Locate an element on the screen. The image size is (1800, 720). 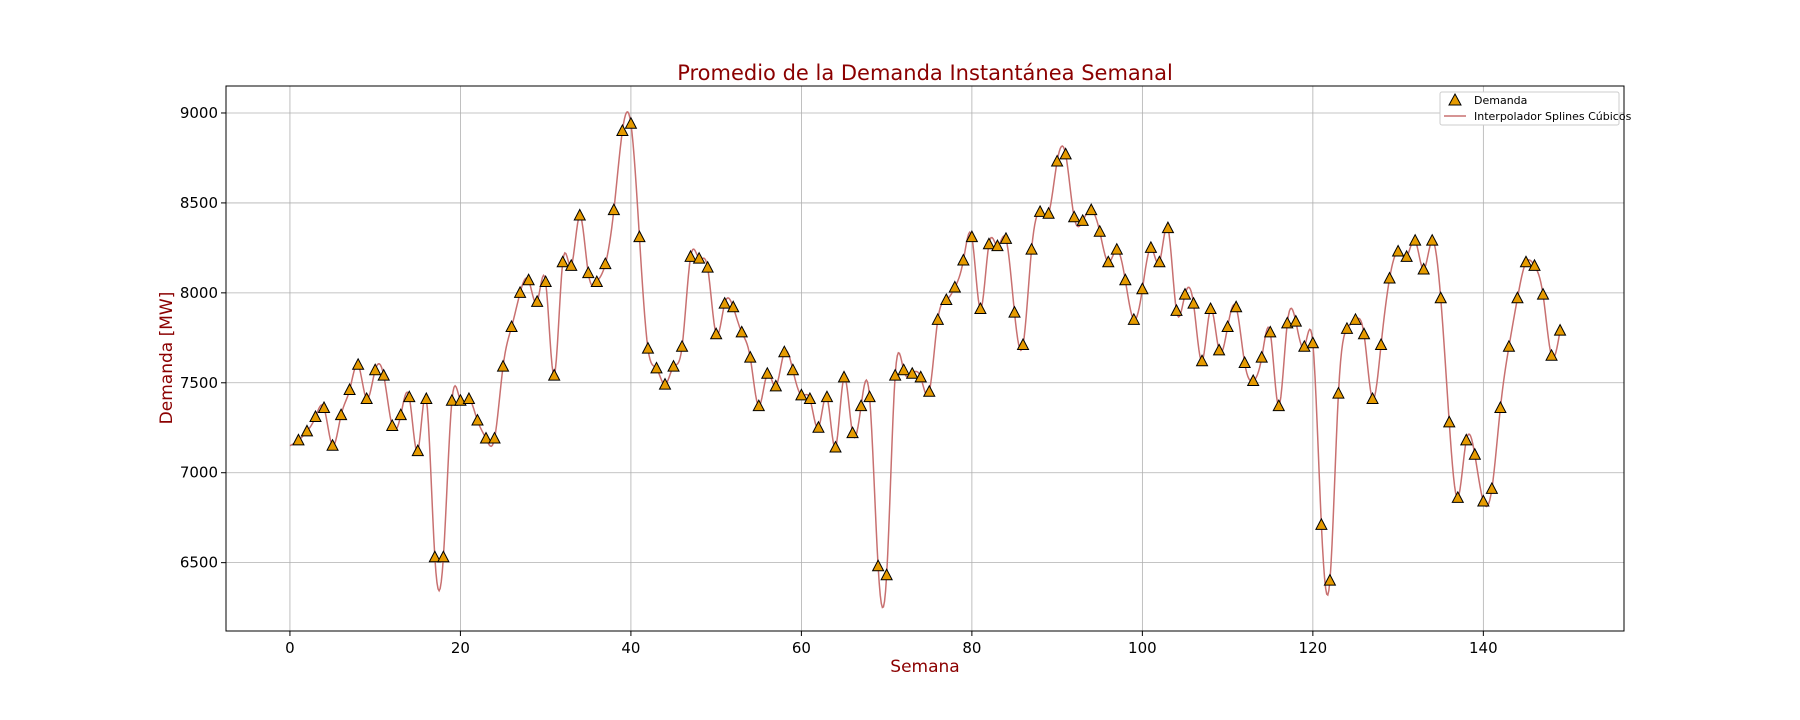
x-axis-label: Semana is located at coordinates (924, 667).